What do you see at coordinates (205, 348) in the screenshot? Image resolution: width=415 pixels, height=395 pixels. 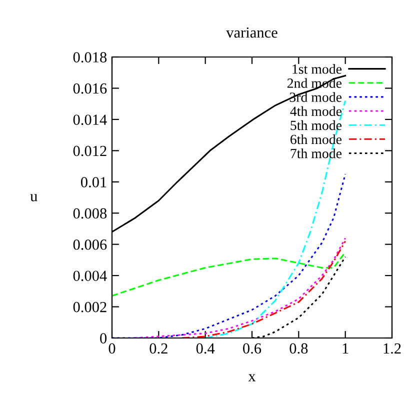 I see `x-tick-label: 0.4` at bounding box center [205, 348].